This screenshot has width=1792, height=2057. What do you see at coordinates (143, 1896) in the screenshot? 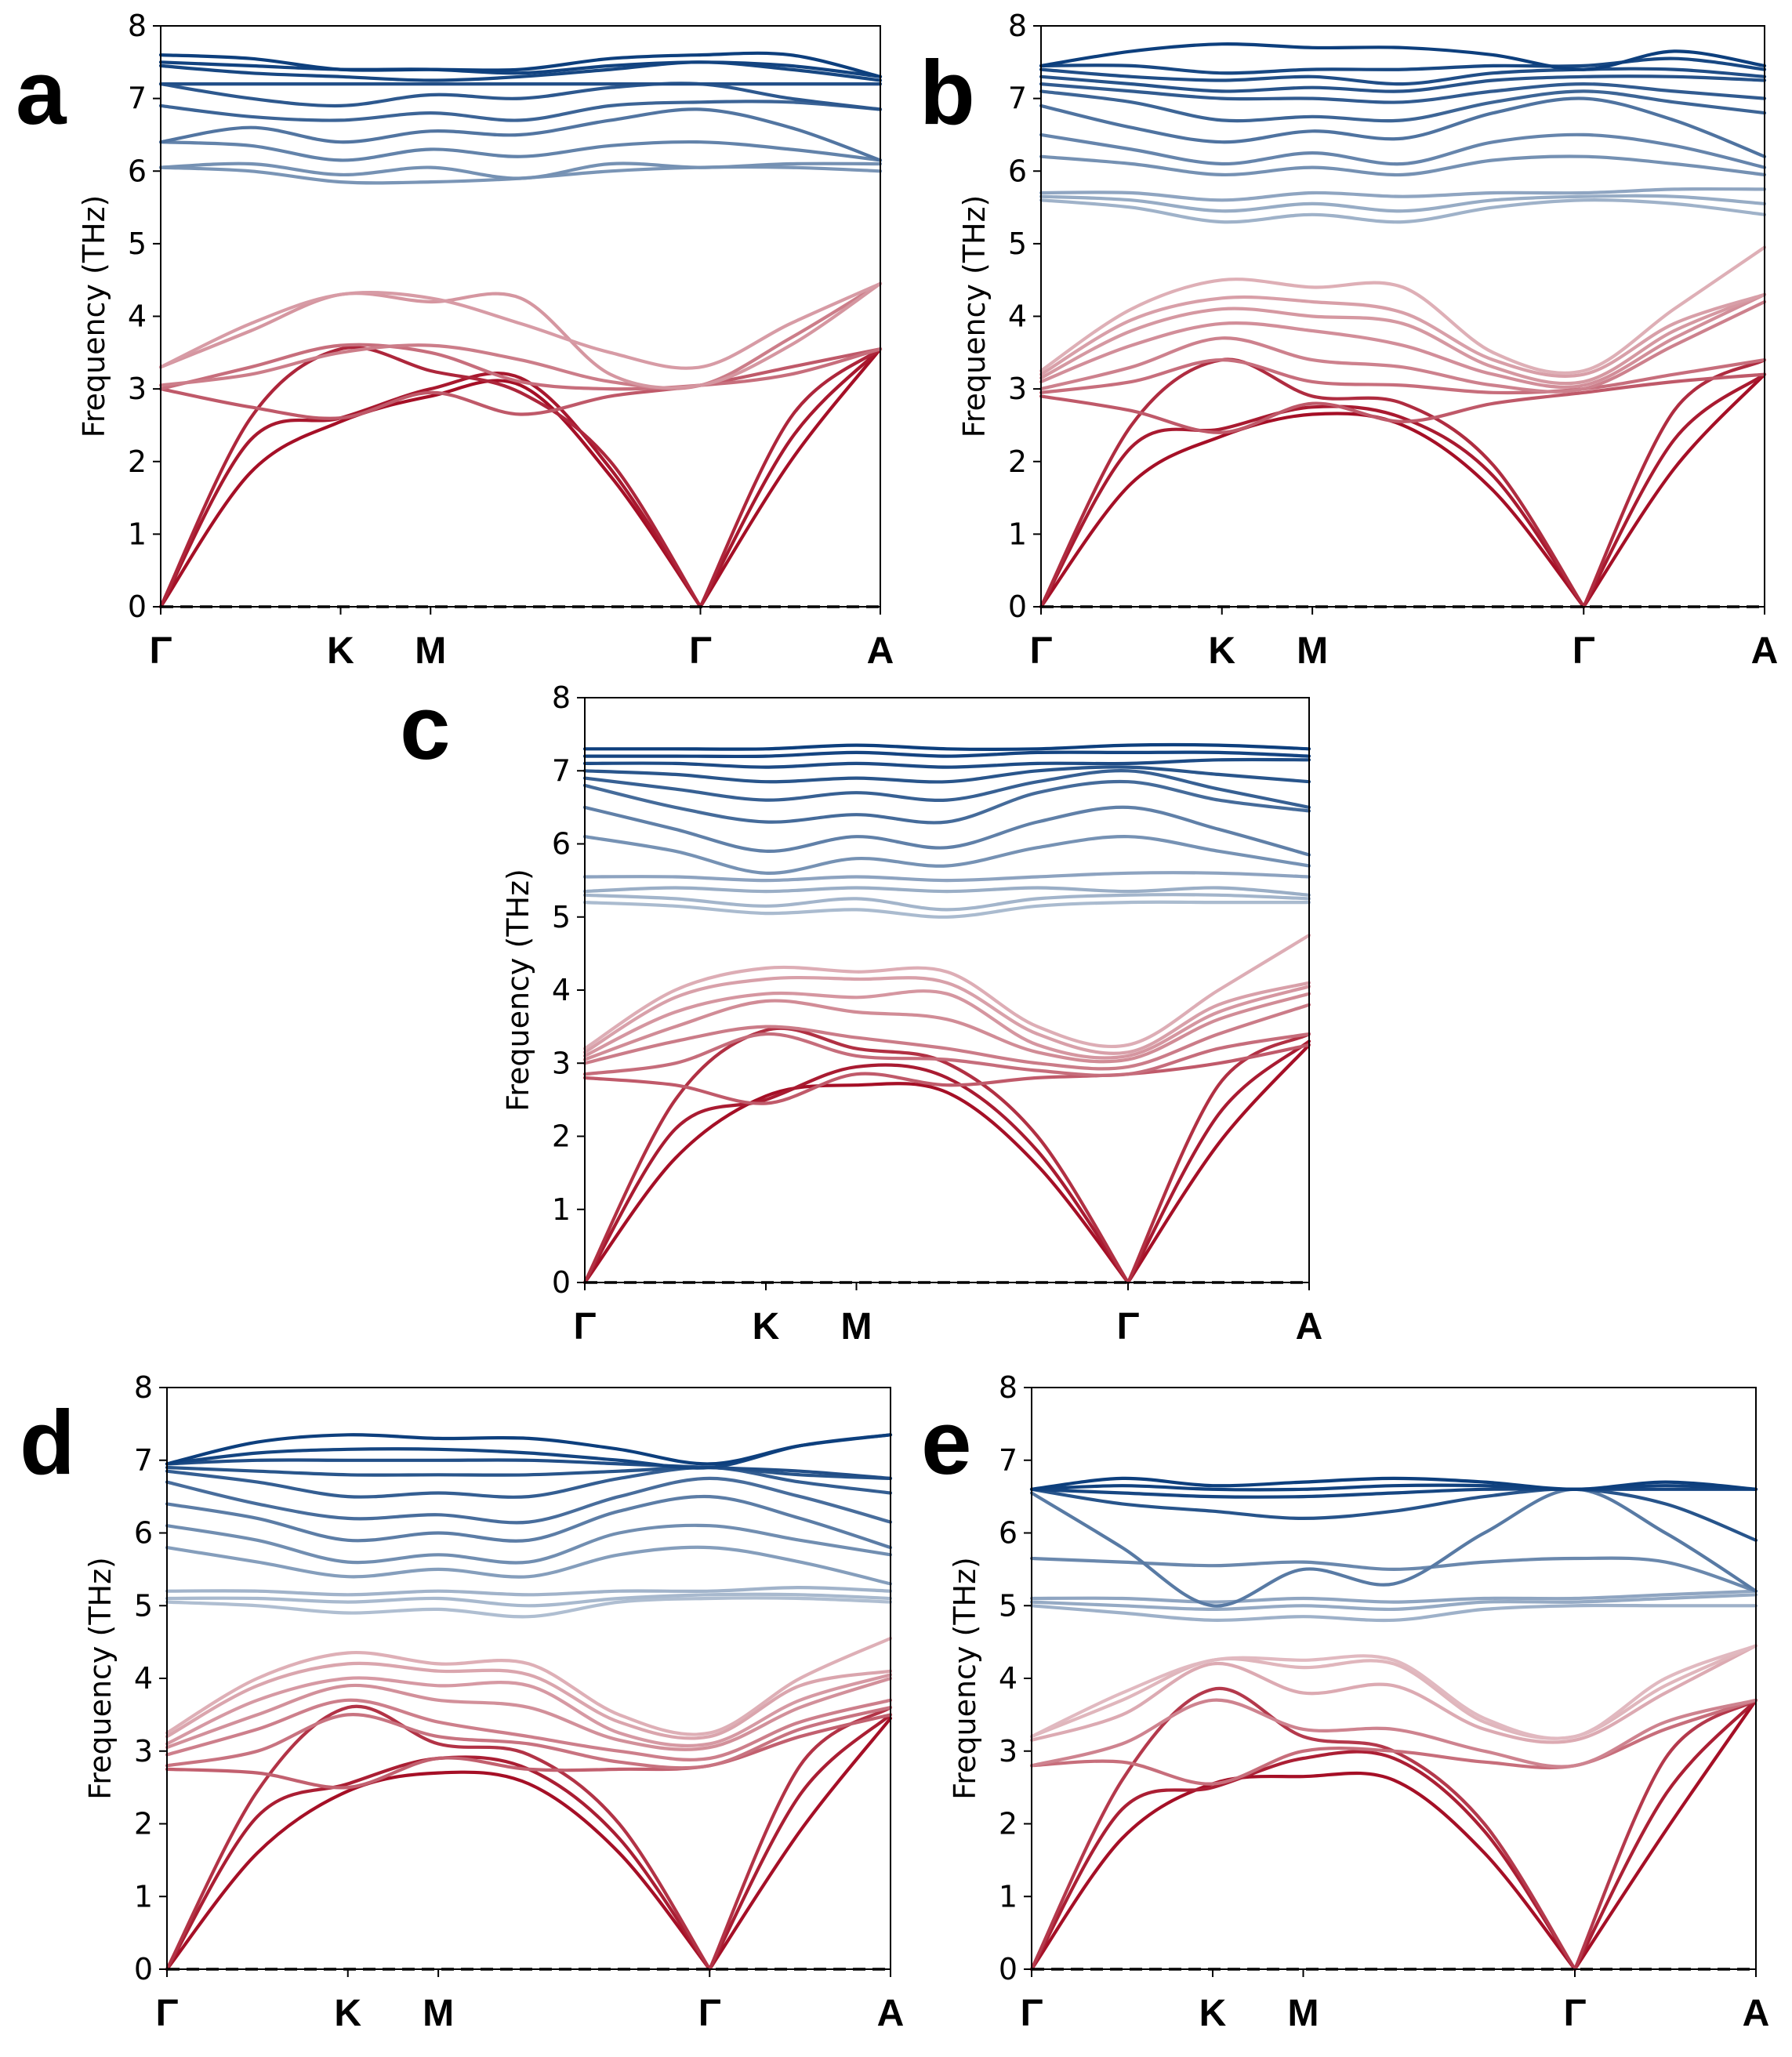
I see `y-tick-label: 1` at bounding box center [143, 1896].